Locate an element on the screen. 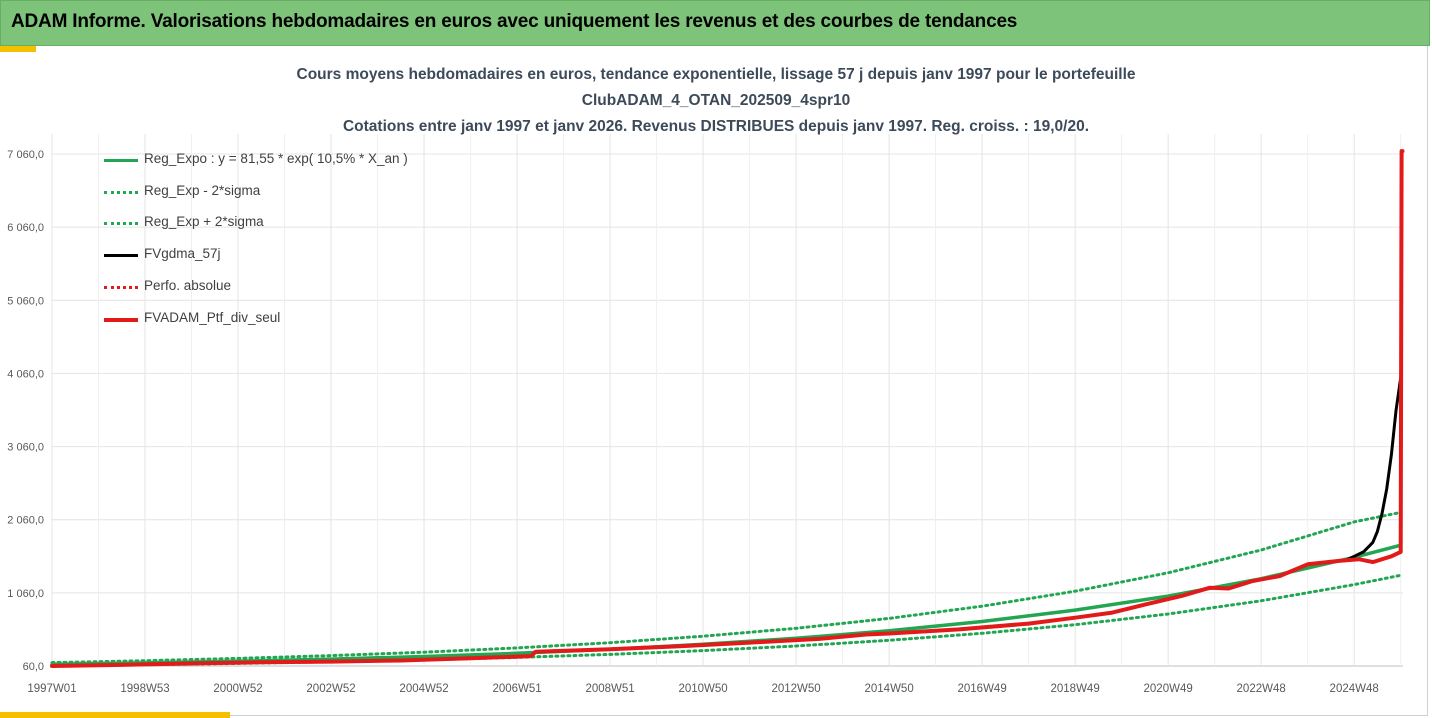 This screenshot has width=1432, height=718. legend-label: Reg_Exp - 2*sigma is located at coordinates (202, 190).